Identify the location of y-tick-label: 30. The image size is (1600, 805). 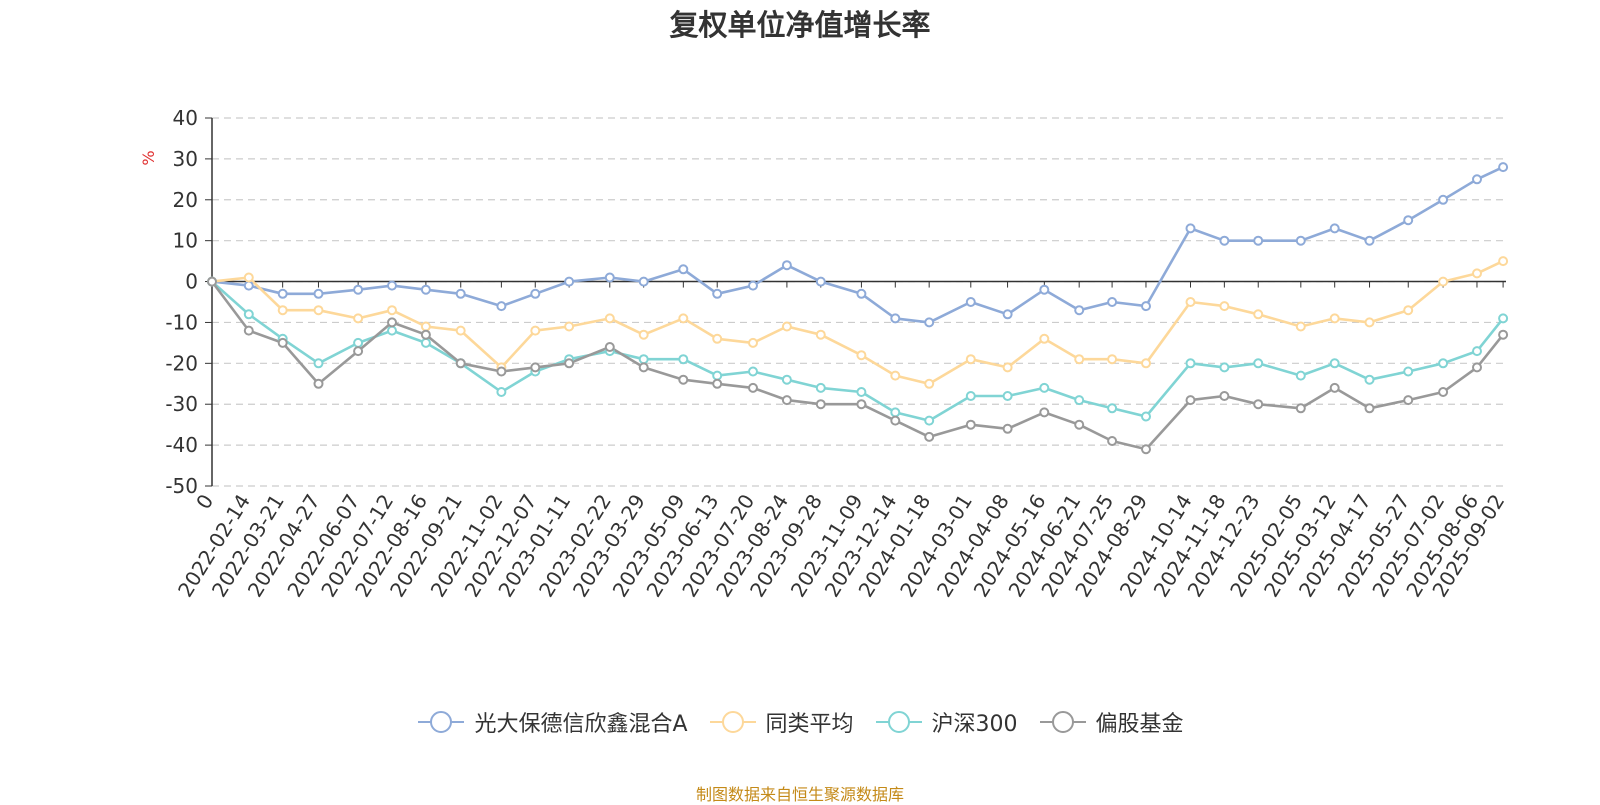
(185, 159).